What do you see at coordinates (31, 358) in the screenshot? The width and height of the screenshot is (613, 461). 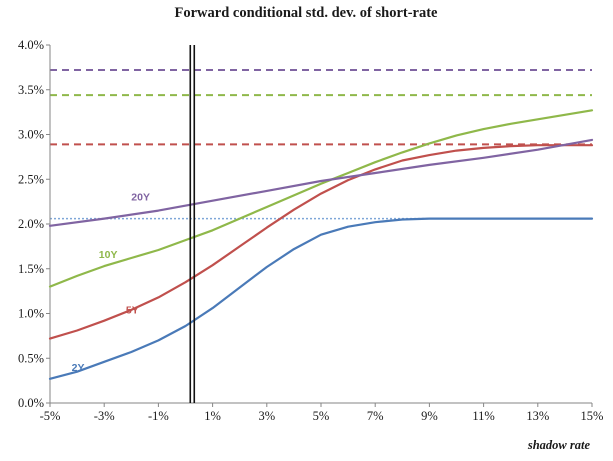 I see `y-tick-label-1: 0.5%` at bounding box center [31, 358].